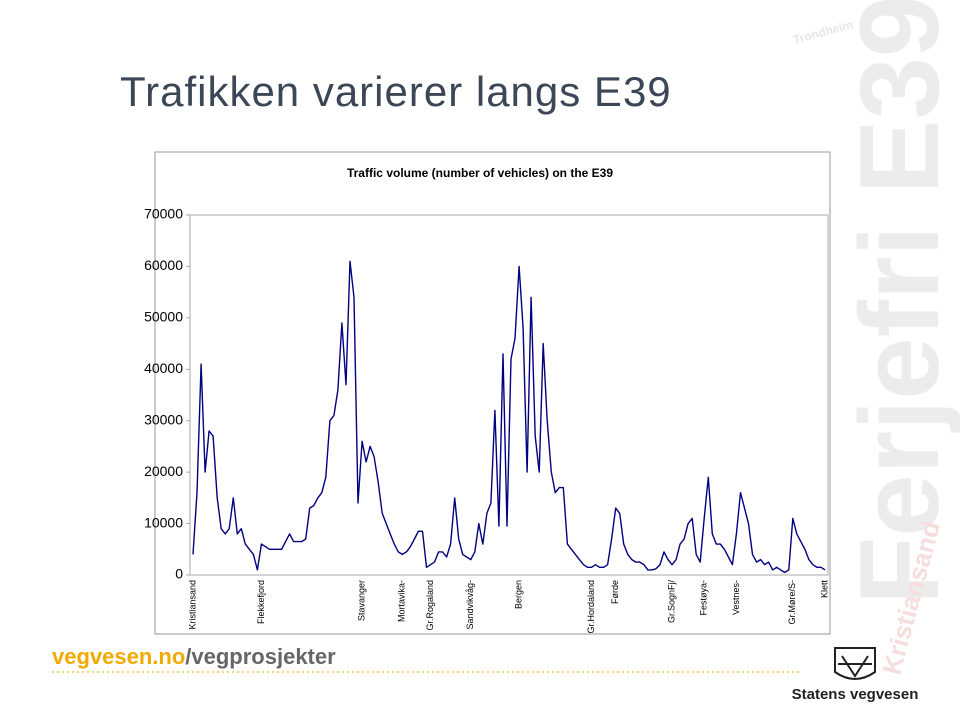 The image size is (960, 720). What do you see at coordinates (736, 597) in the screenshot?
I see `x-tick-label: Vestnes-` at bounding box center [736, 597].